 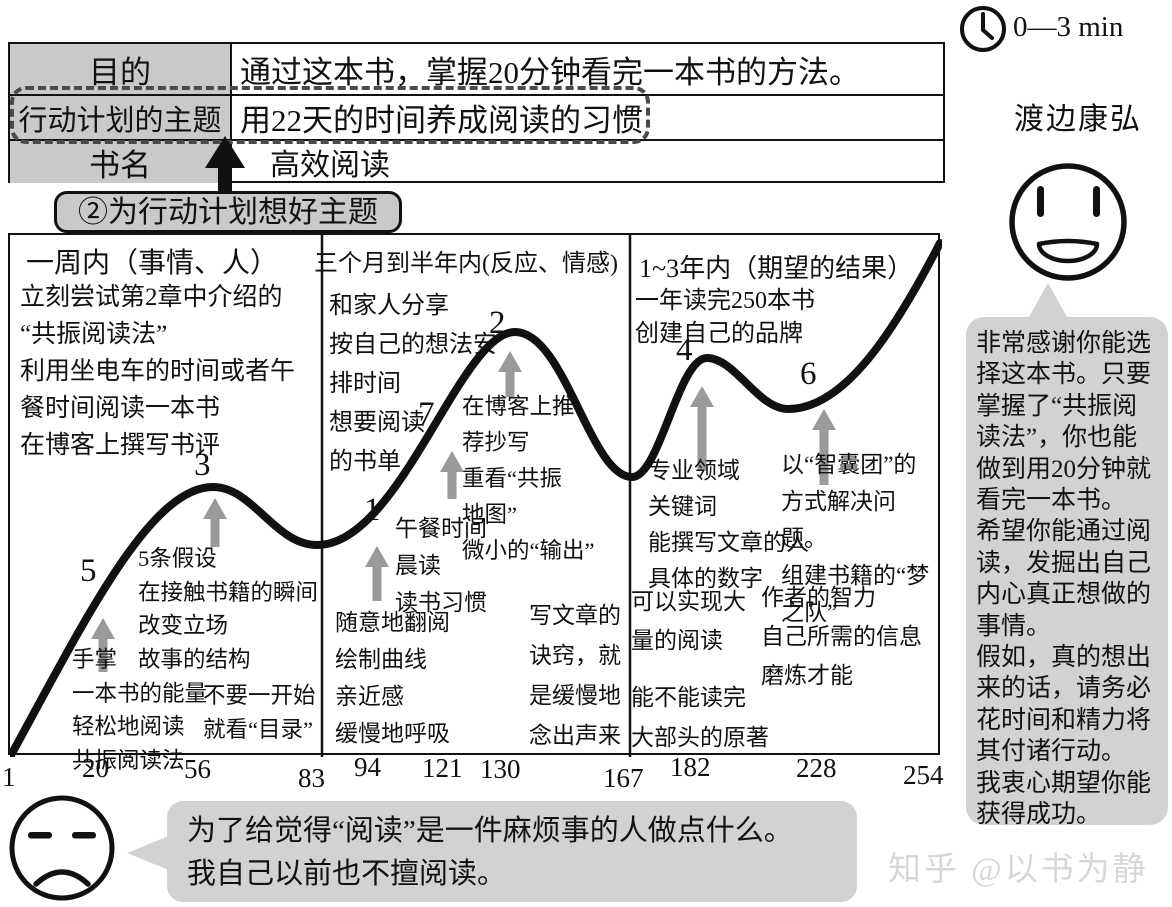 What do you see at coordinates (259, 712) in the screenshot?
I see `note-toc: 不要一开始 就看“目录”` at bounding box center [259, 712].